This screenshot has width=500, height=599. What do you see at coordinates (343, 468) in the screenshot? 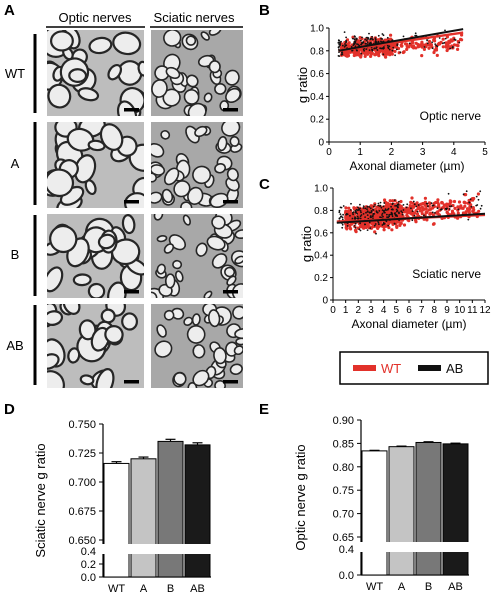
I see `y-tick-label: 0.80` at bounding box center [343, 468].